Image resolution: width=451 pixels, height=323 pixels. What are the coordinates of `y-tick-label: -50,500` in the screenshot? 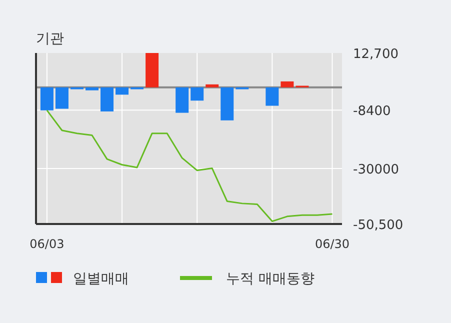 It's located at (378, 225).